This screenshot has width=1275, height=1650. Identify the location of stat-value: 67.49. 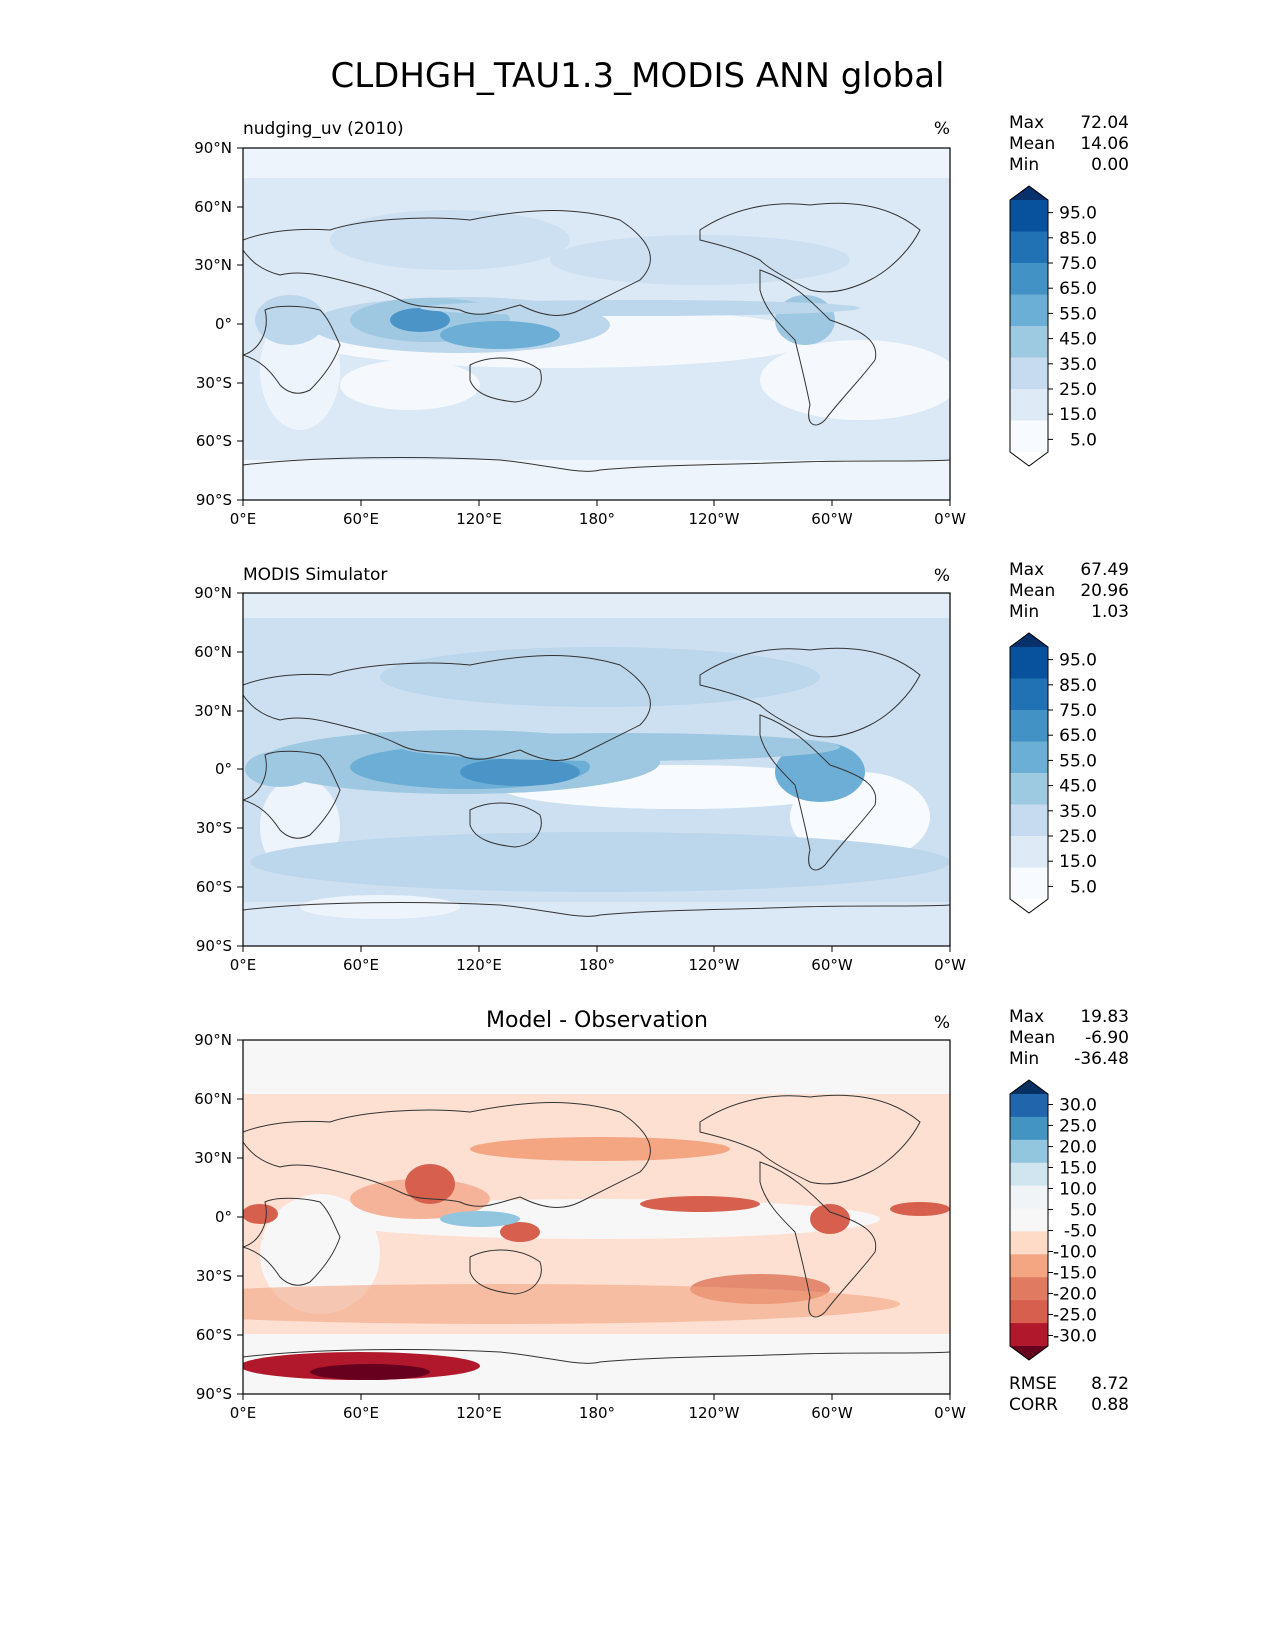
(1104, 570).